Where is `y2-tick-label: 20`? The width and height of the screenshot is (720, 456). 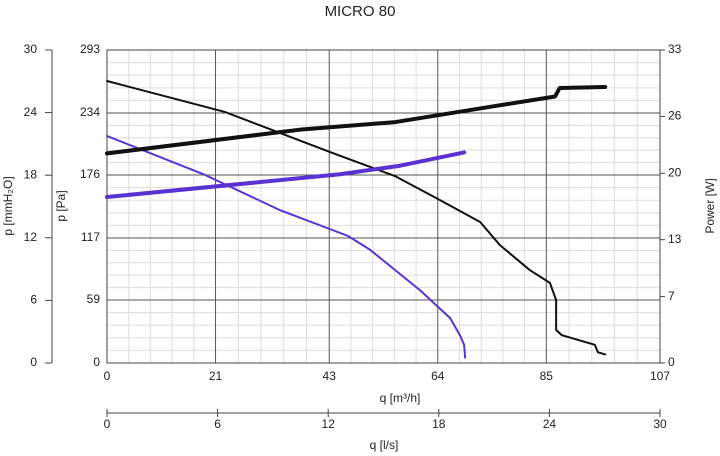
y2-tick-label: 20 is located at coordinates (675, 172).